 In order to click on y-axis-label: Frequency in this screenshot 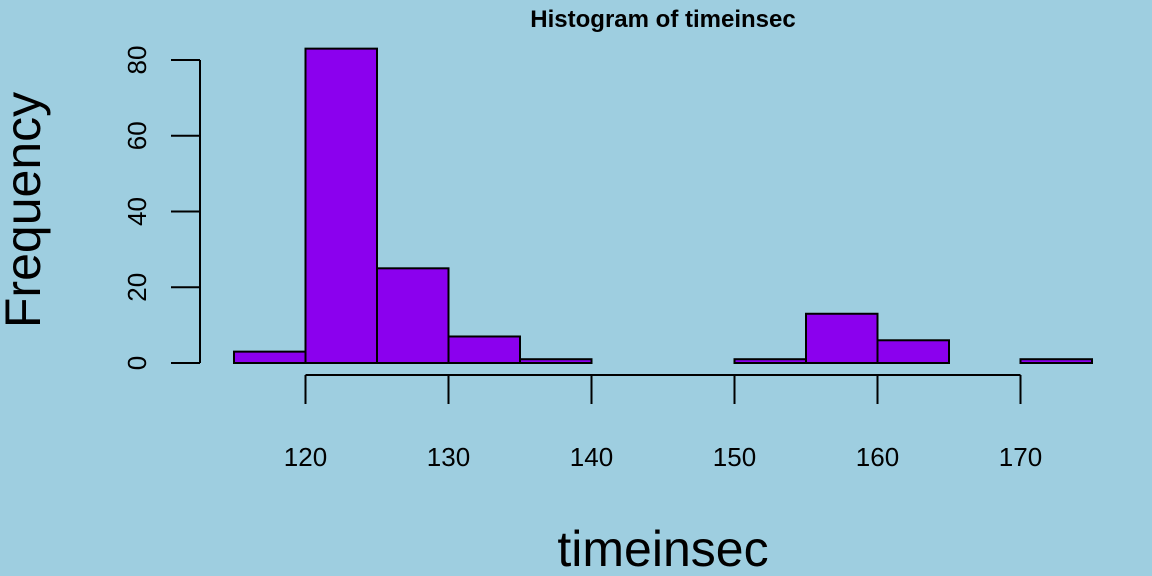, I will do `click(25, 210)`.